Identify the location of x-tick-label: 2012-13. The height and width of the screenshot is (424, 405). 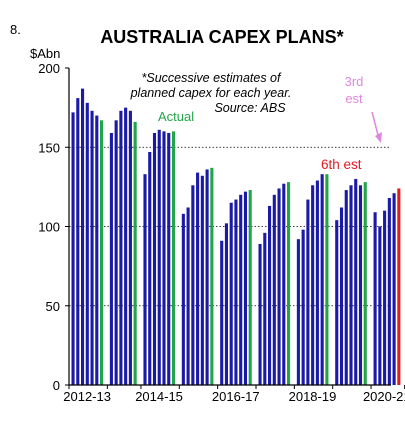
(87, 396).